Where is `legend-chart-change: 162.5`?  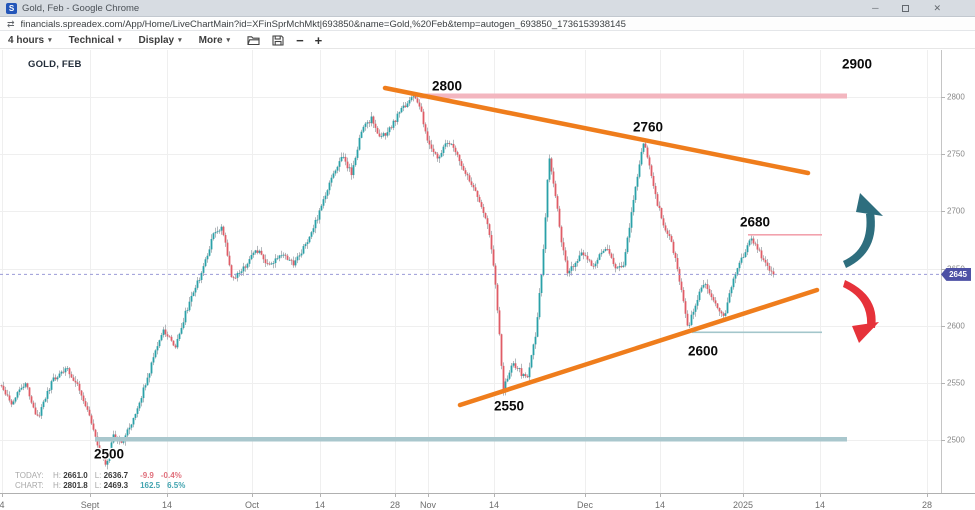
legend-chart-change: 162.5 is located at coordinates (150, 485).